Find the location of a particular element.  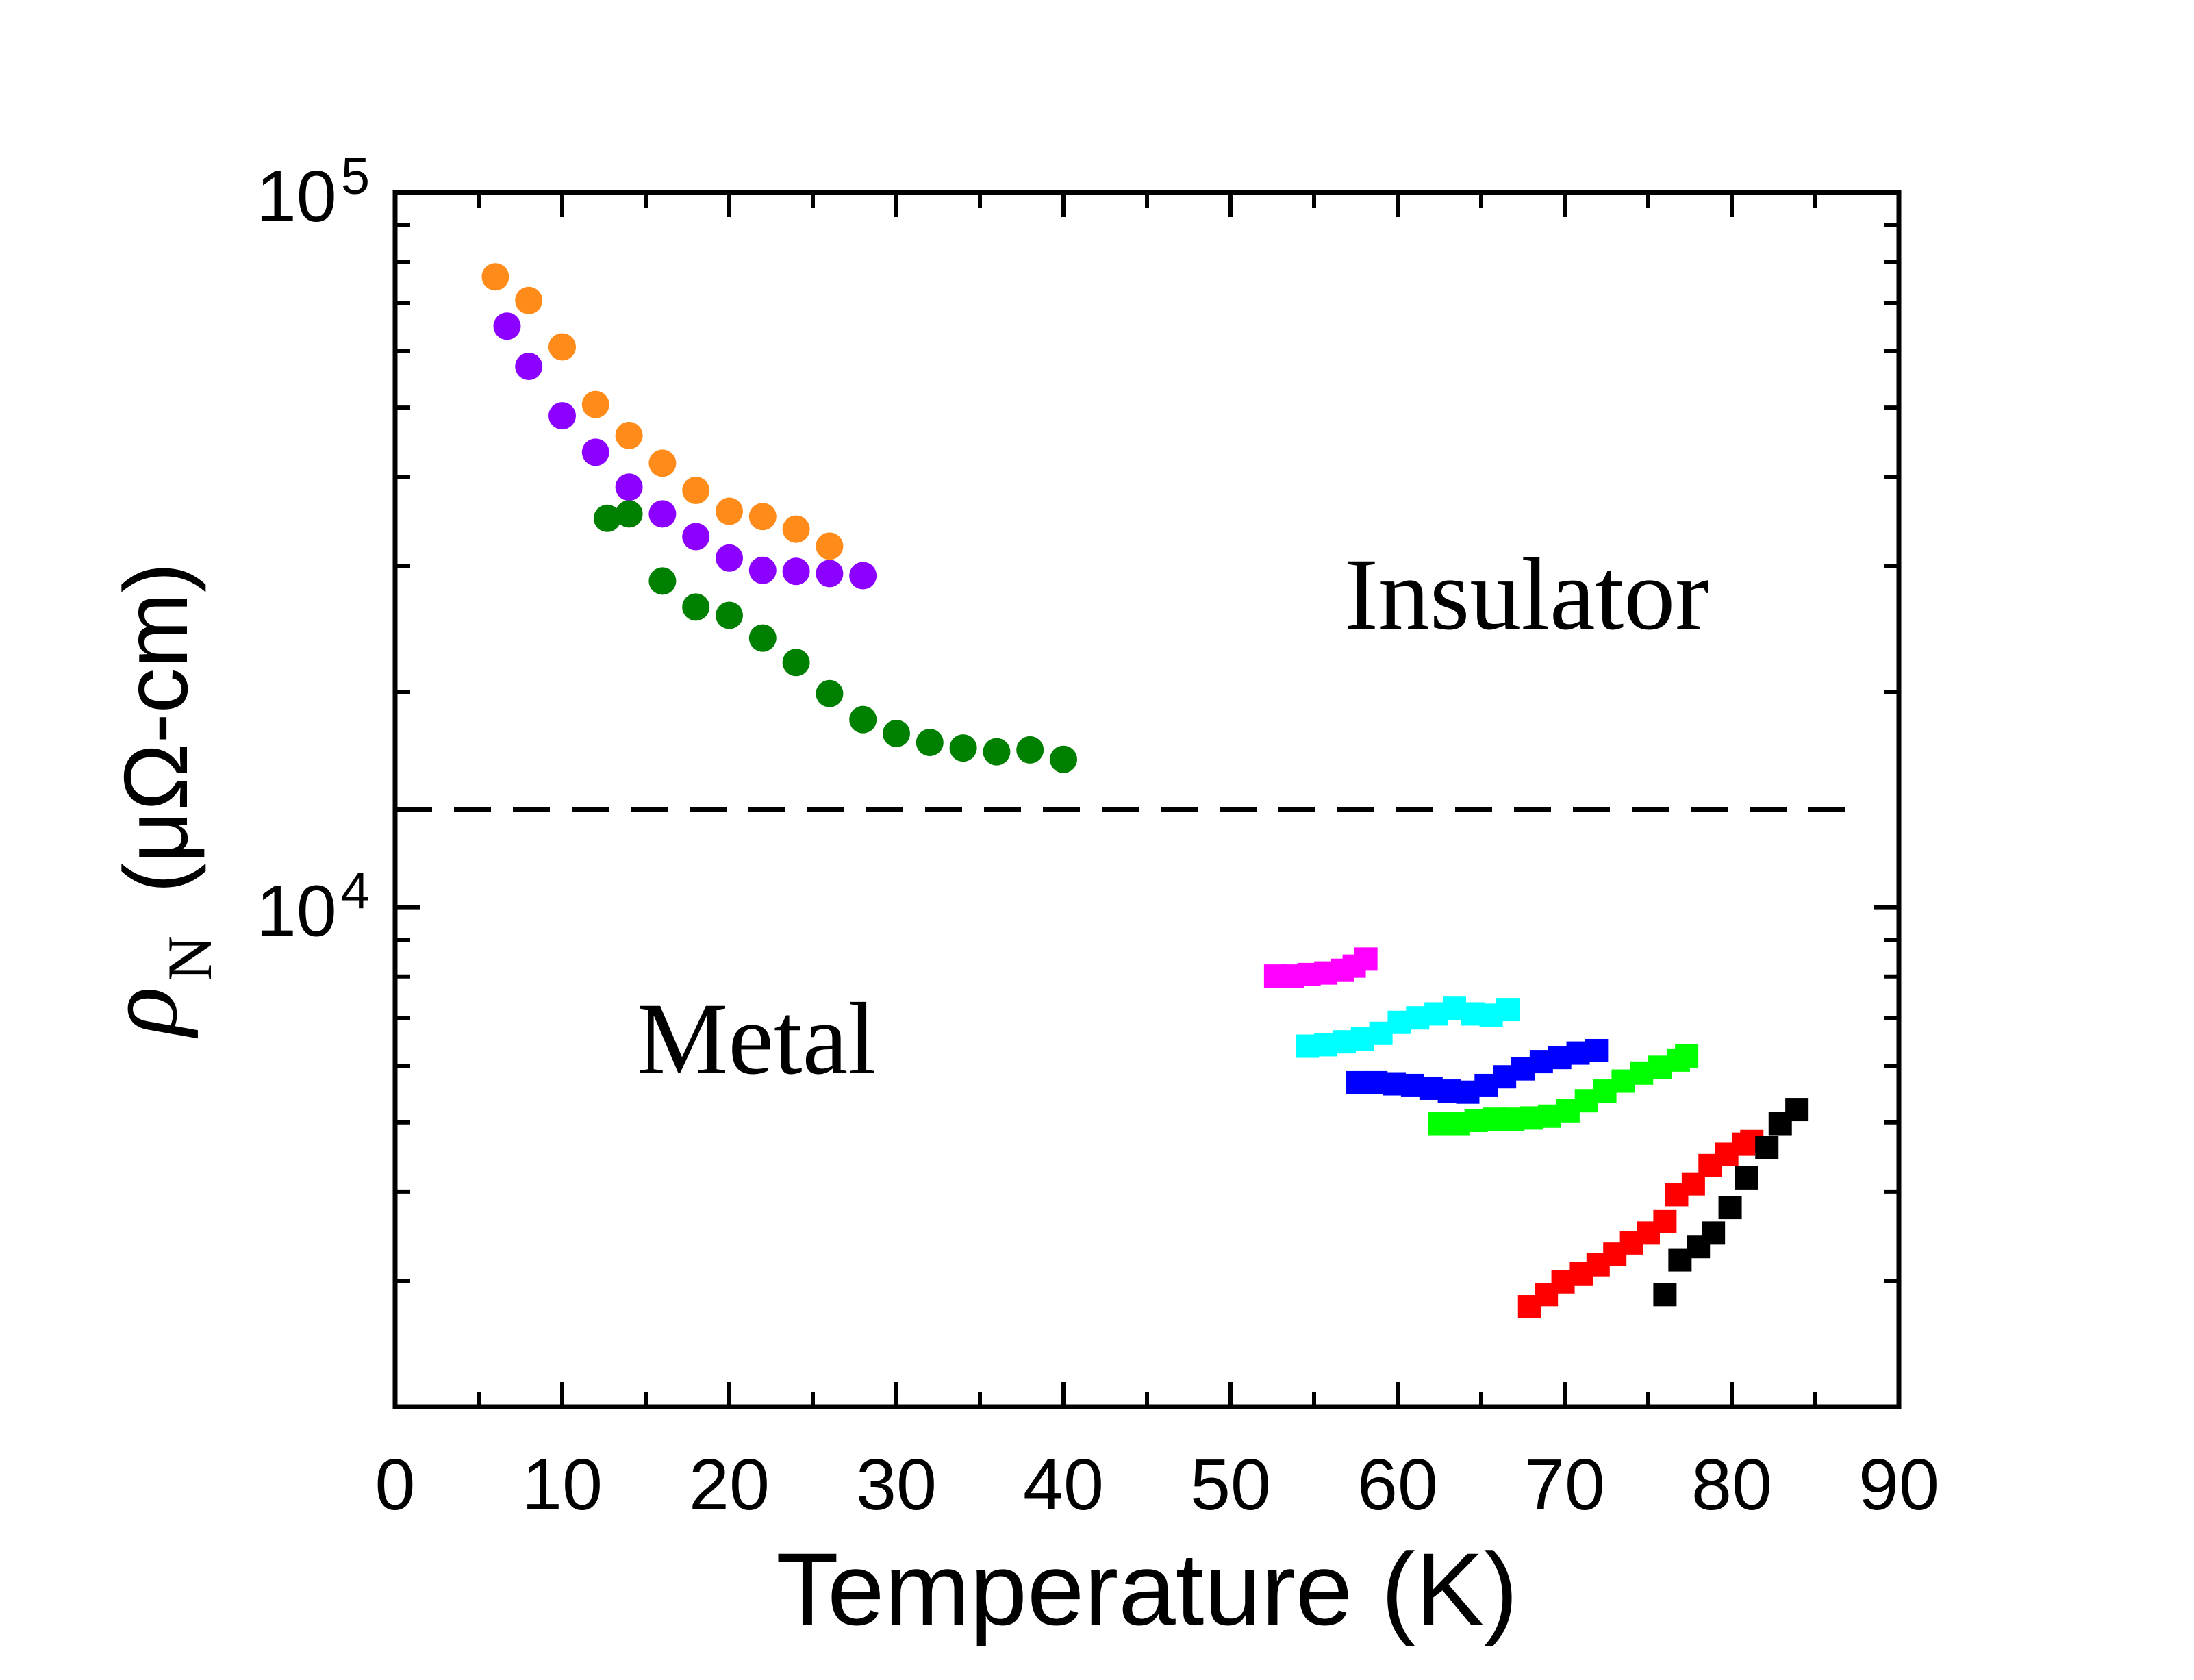

x-tick-label: 20 is located at coordinates (729, 1484).